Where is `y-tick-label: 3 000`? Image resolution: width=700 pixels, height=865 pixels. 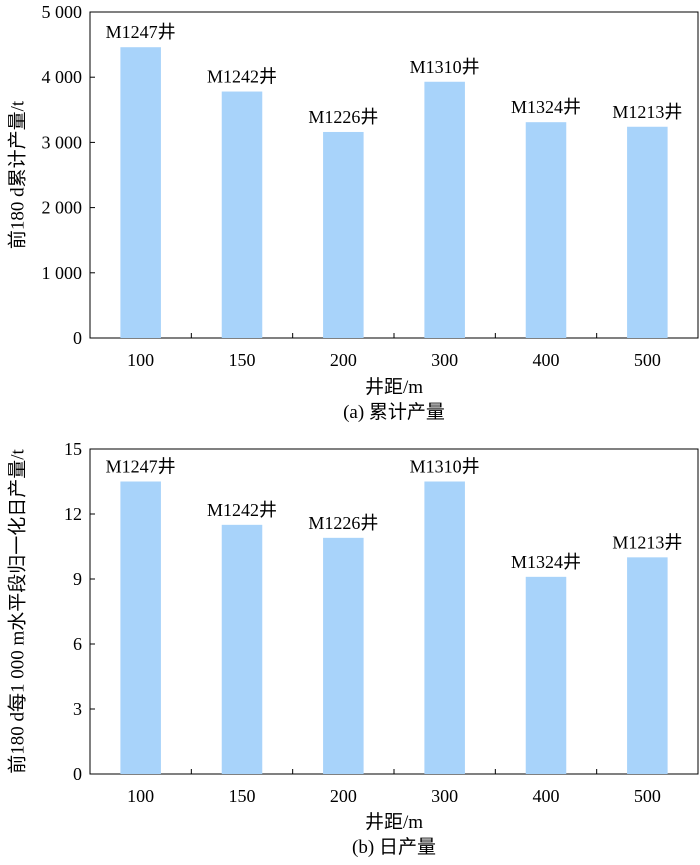 y-tick-label: 3 000 is located at coordinates (62, 142).